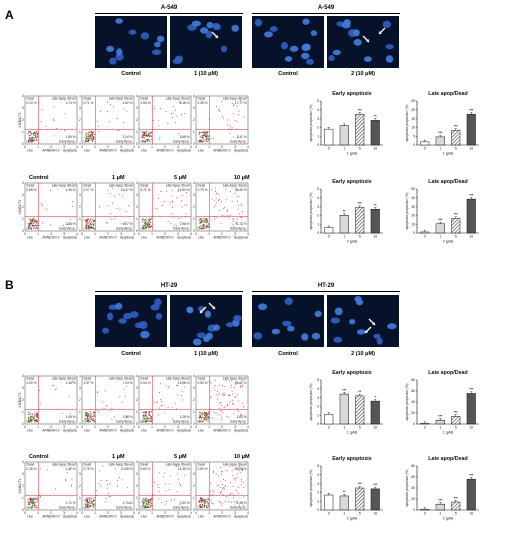  I want to click on chart-title: Early apoptosis, so click(351, 459).